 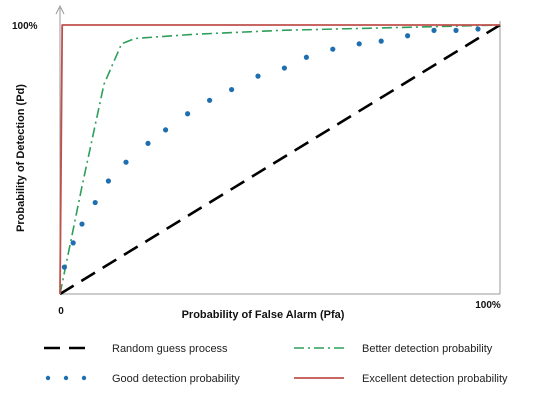 What do you see at coordinates (176, 379) in the screenshot?
I see `legend-label: Good detection probability` at bounding box center [176, 379].